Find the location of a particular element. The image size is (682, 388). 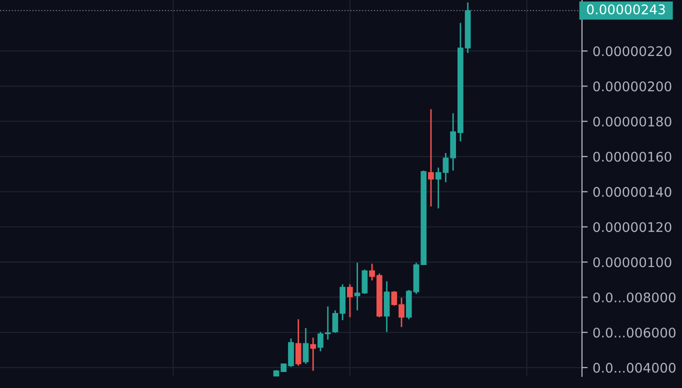

y-tick-label: 0.00000120 is located at coordinates (632, 227).